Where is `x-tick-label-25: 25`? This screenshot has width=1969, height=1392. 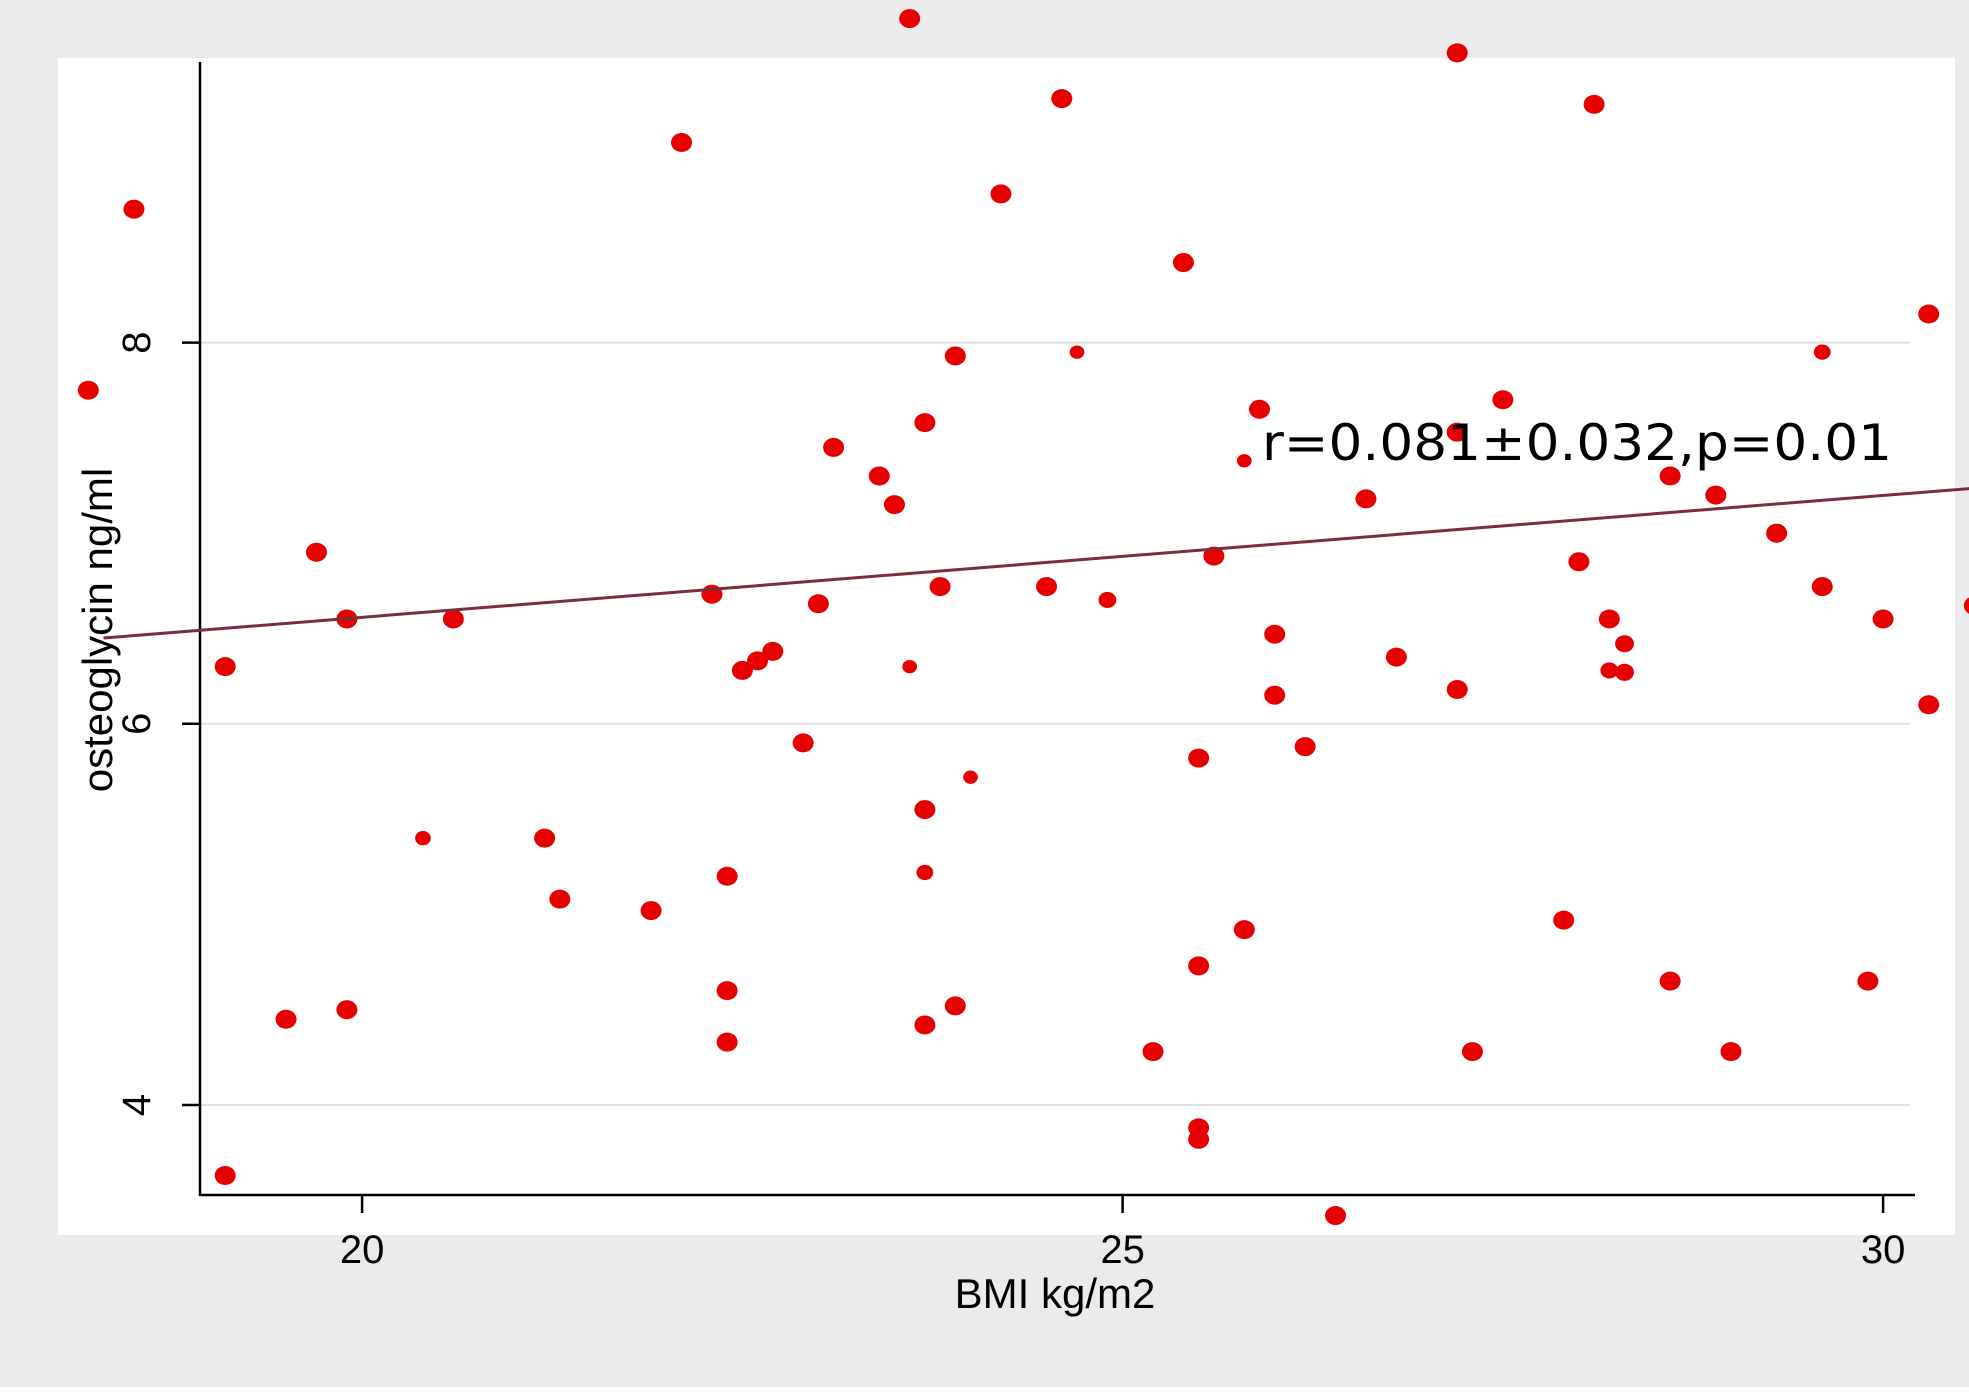
x-tick-label-25: 25 is located at coordinates (1122, 1250).